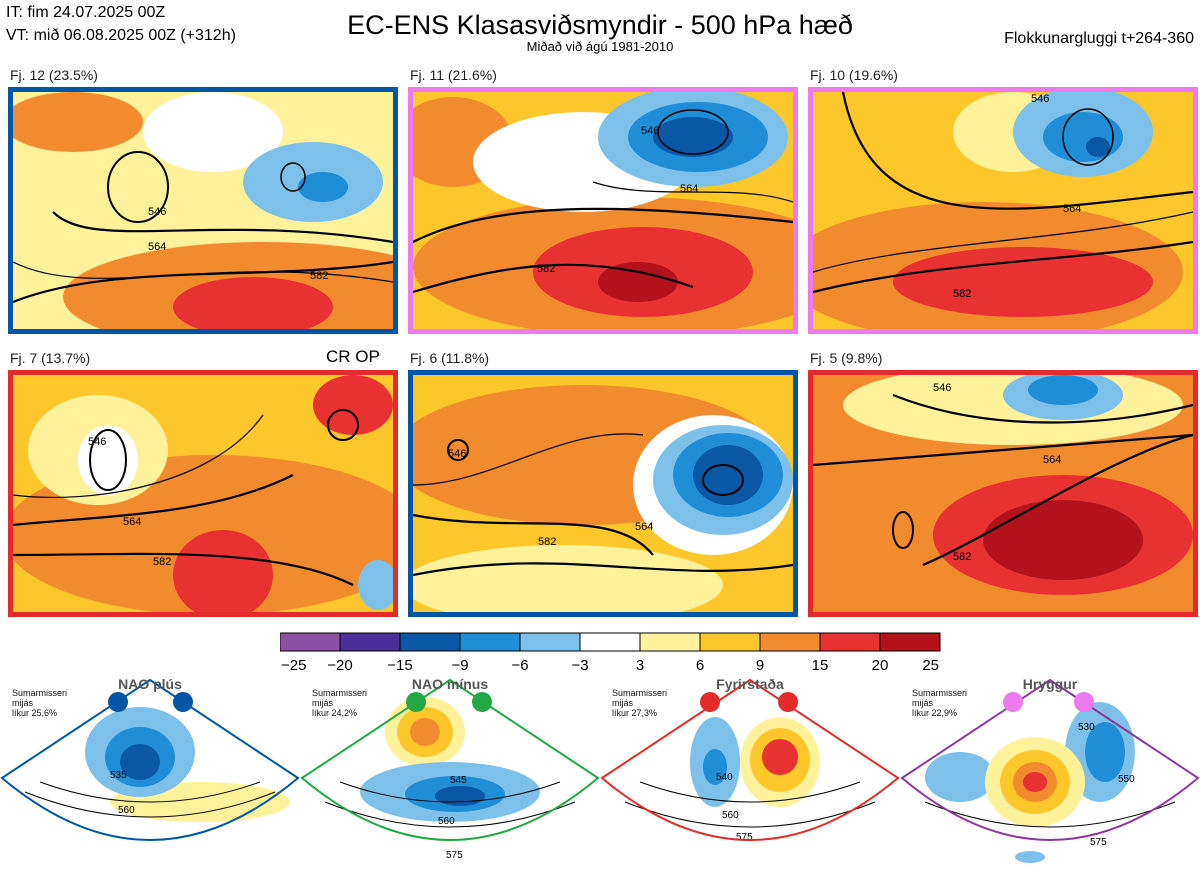  What do you see at coordinates (724, 777) in the screenshot?
I see `regime-contour-label: 540` at bounding box center [724, 777].